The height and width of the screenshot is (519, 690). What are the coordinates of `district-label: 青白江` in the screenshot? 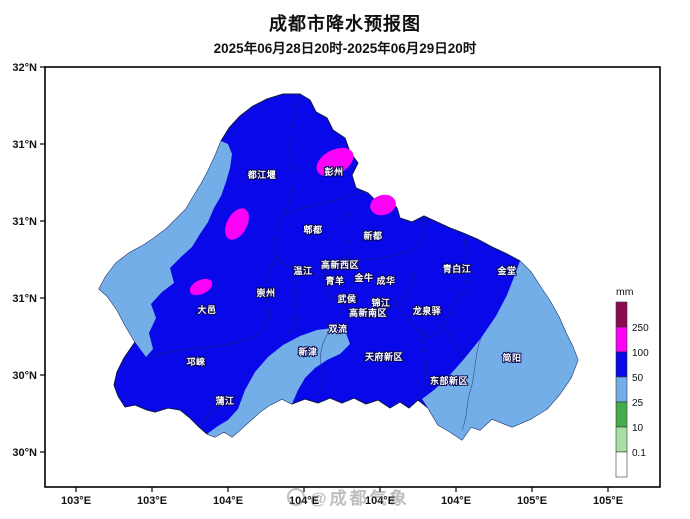 It's located at (457, 268).